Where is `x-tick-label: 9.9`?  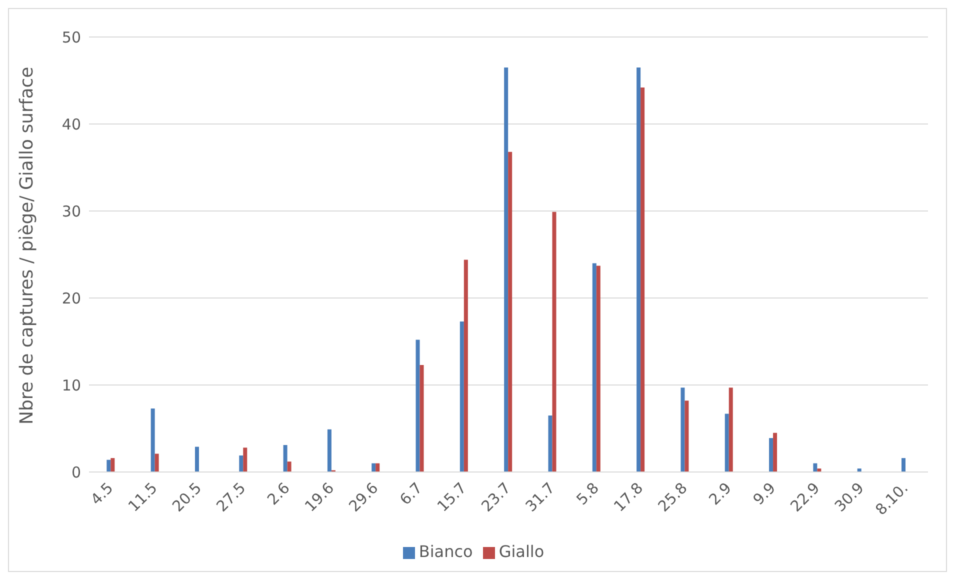 x-tick-label: 9.9 is located at coordinates (765, 493).